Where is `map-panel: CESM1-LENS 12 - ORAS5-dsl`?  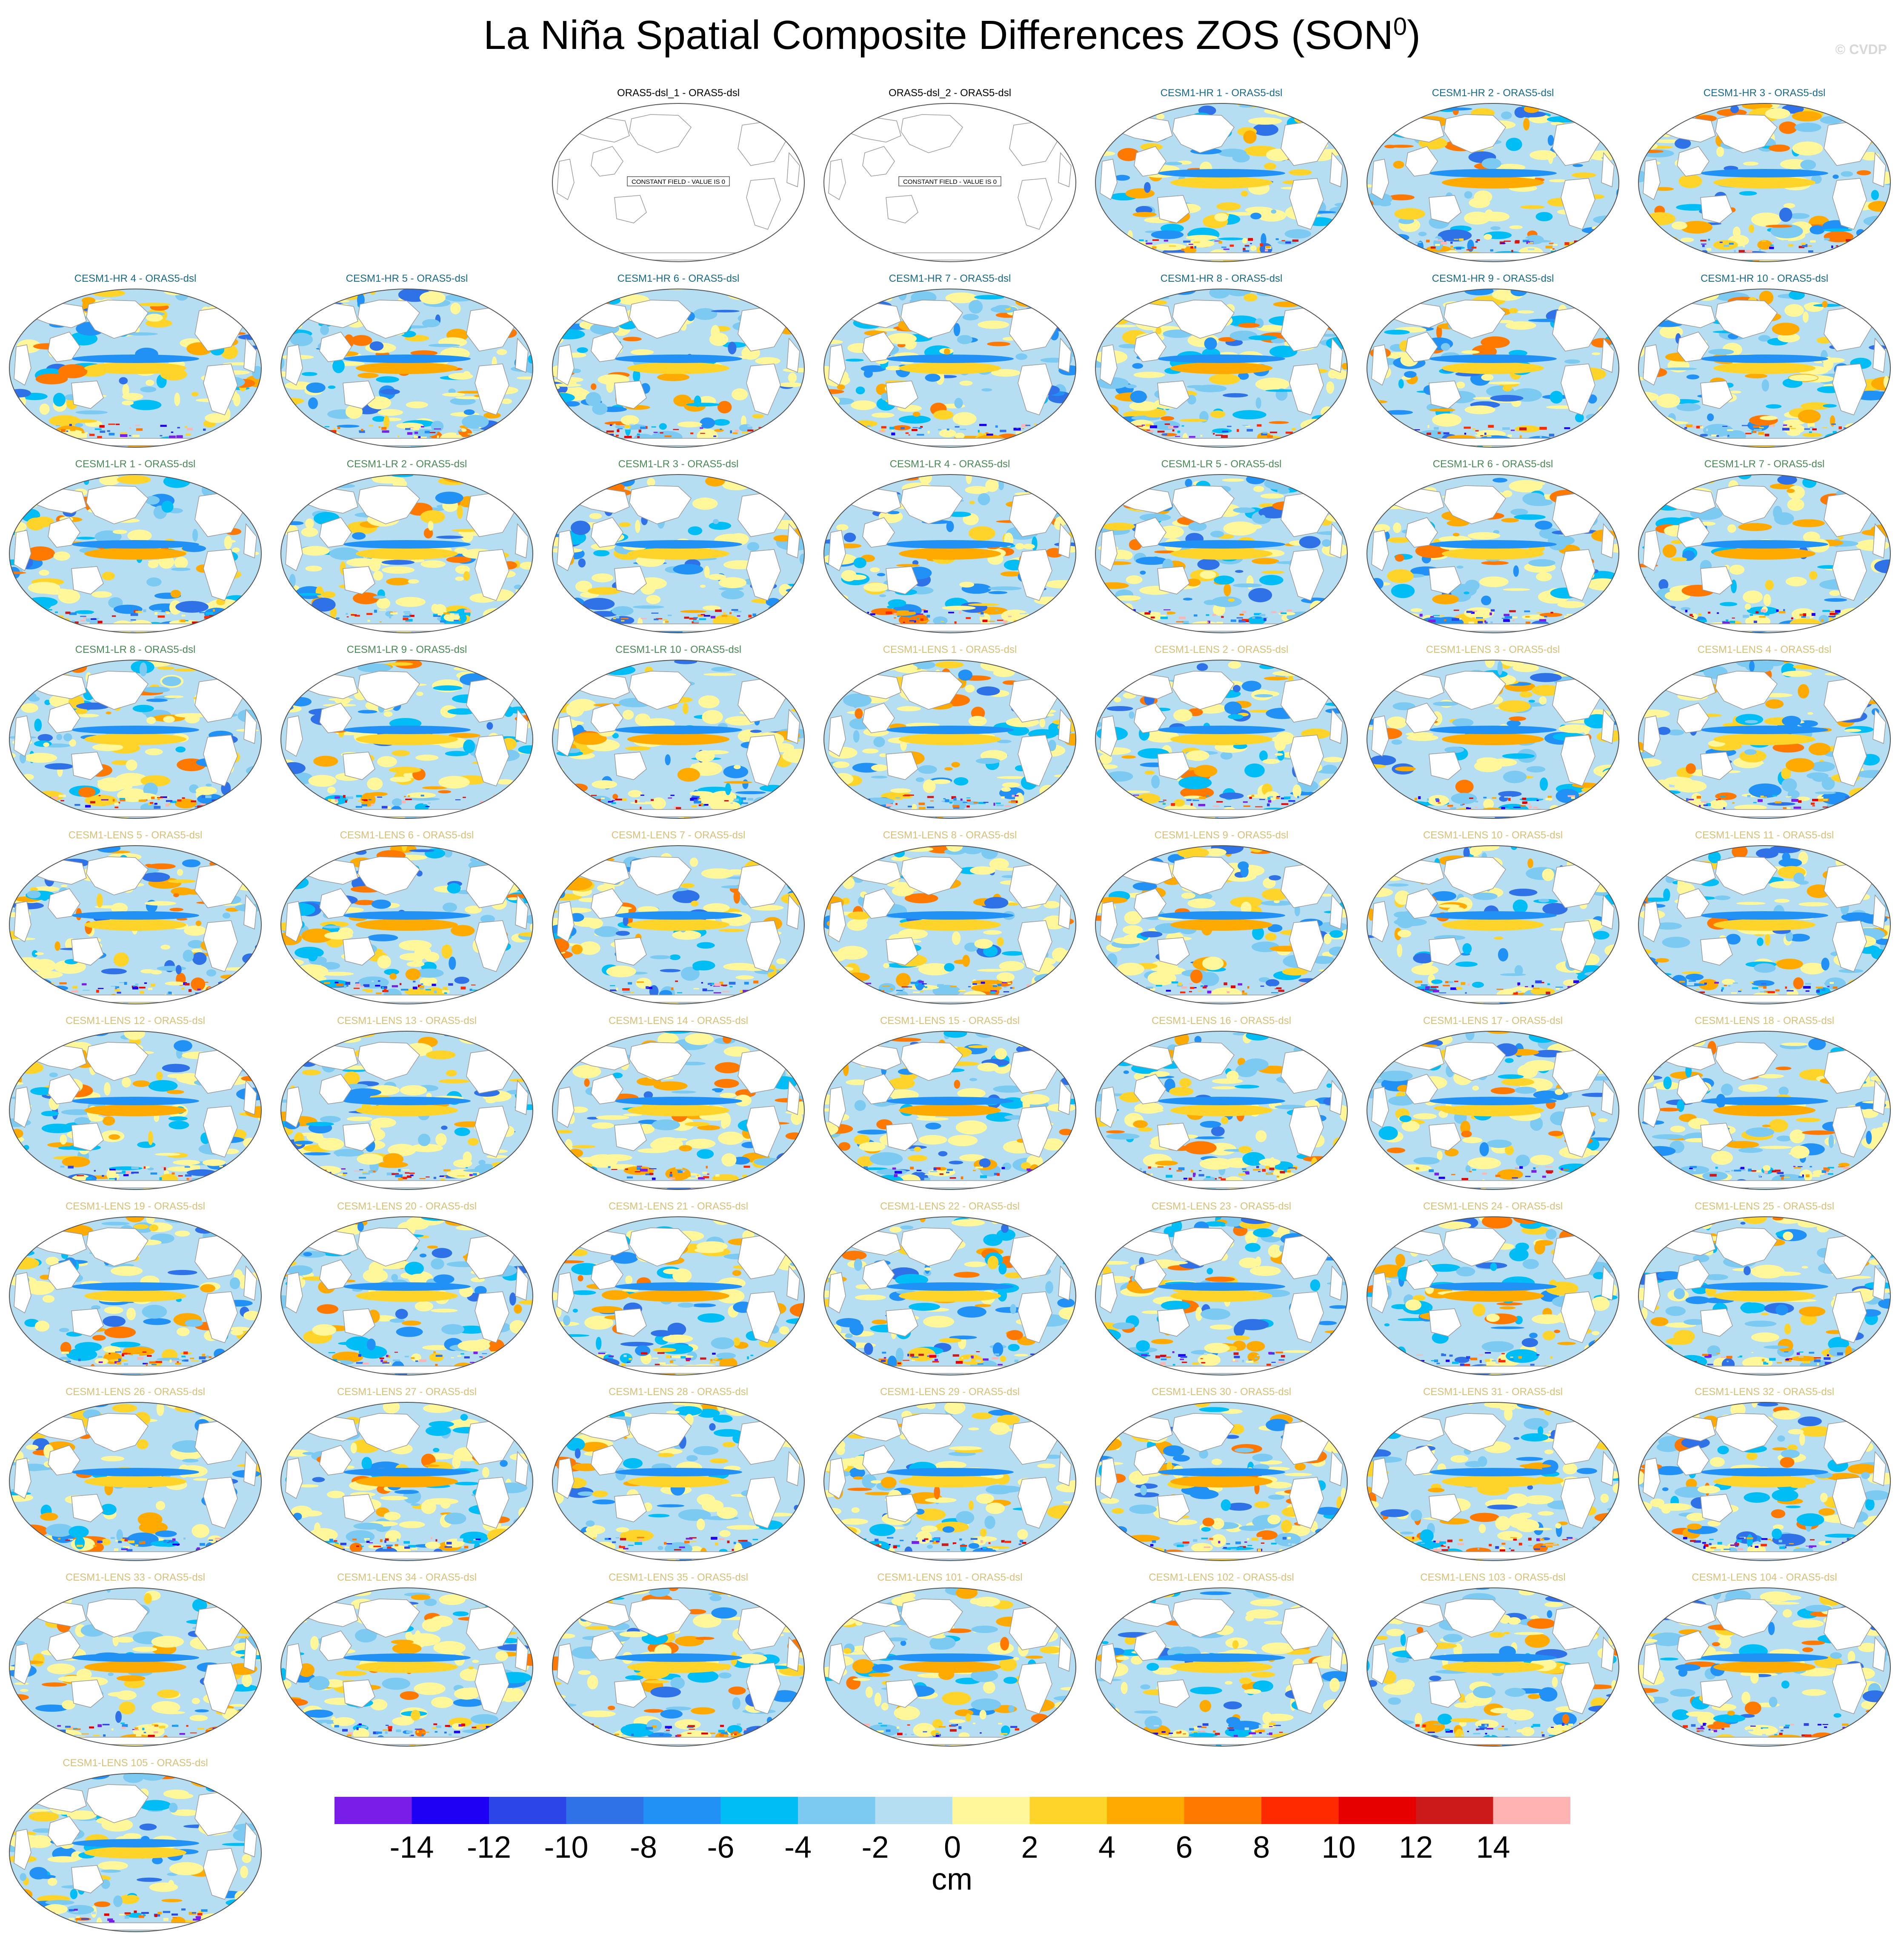
map-panel: CESM1-LENS 12 - ORAS5-dsl is located at coordinates (135, 1105).